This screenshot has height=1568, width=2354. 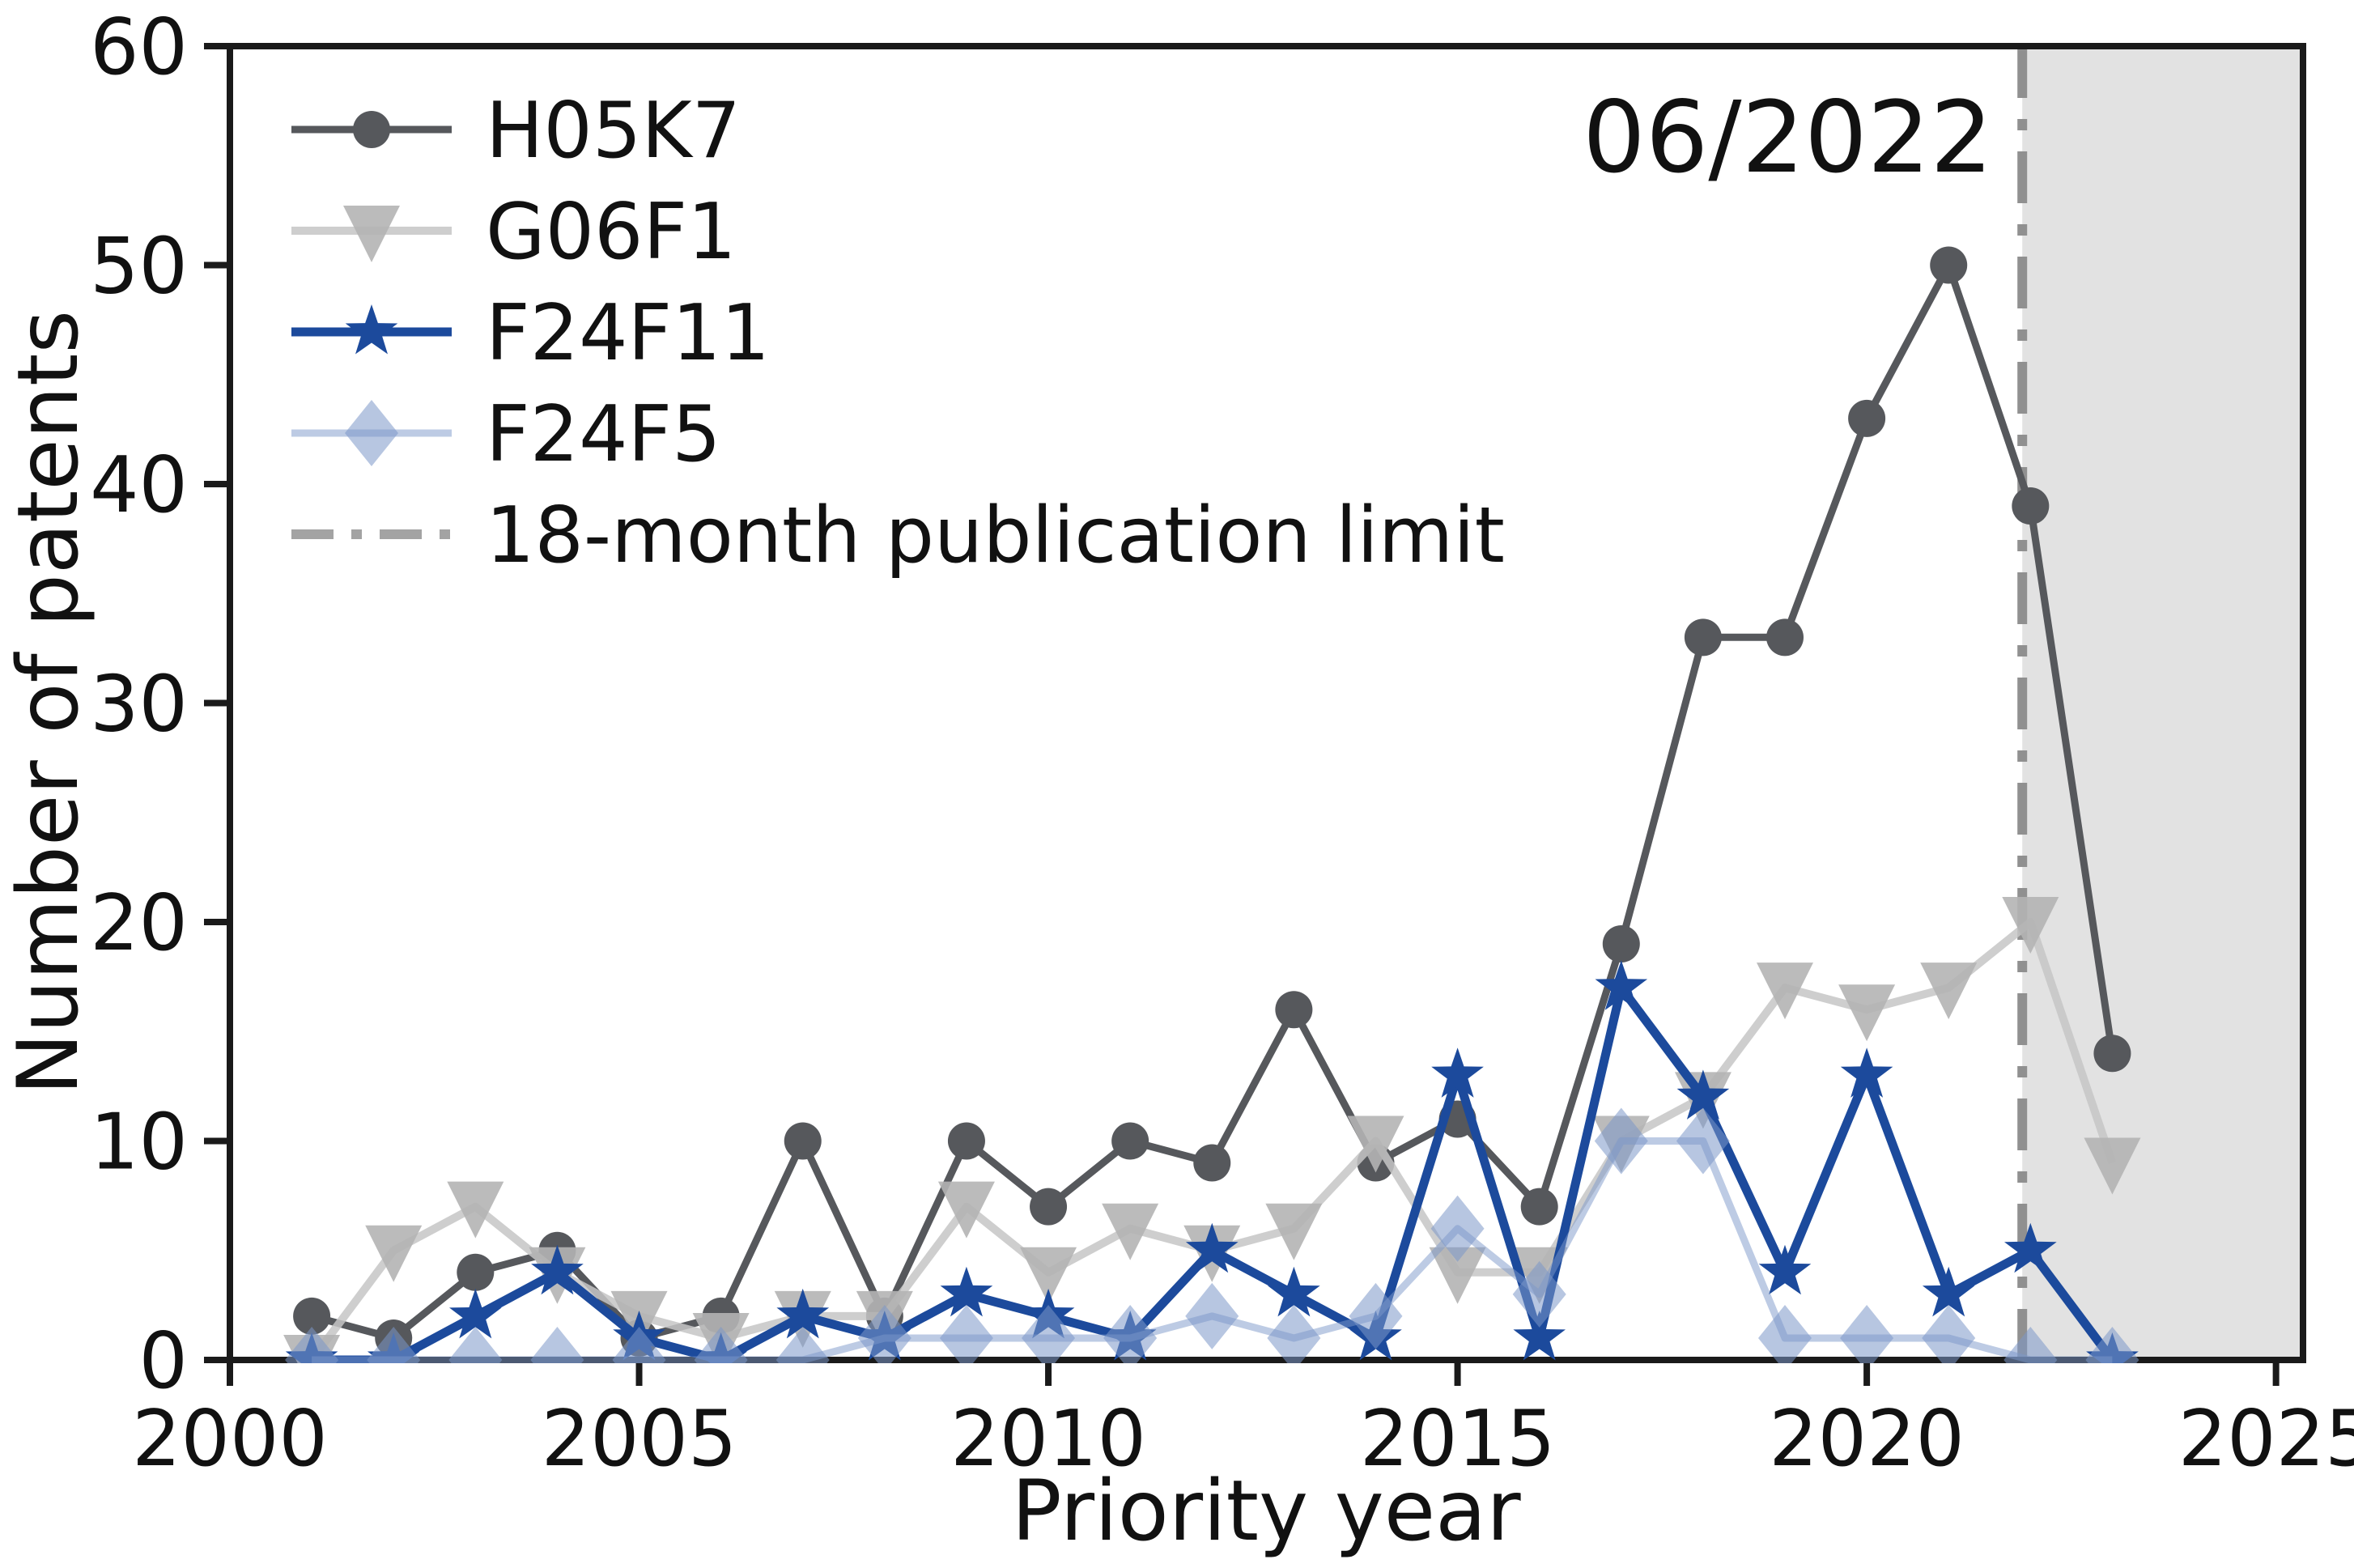 What do you see at coordinates (639, 1439) in the screenshot?
I see `x-tick-label: 2005` at bounding box center [639, 1439].